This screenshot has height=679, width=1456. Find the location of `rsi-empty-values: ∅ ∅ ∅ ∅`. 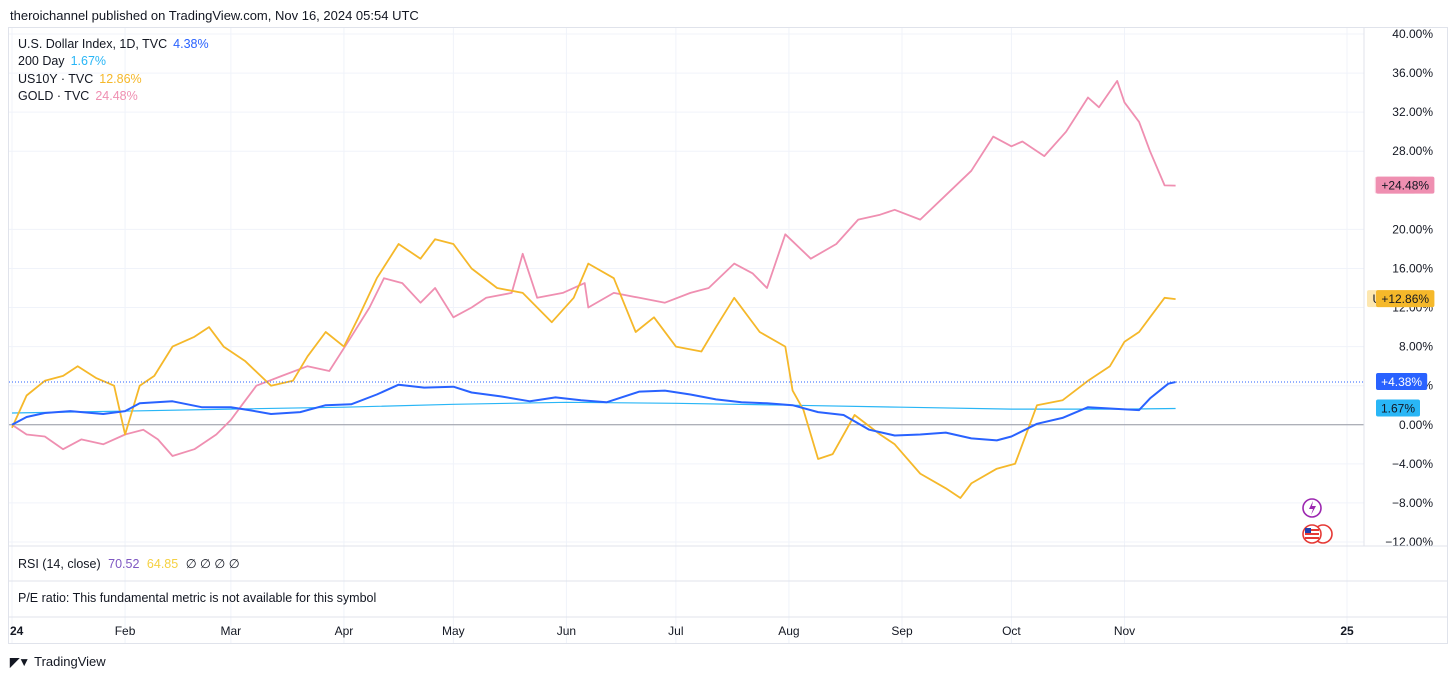

rsi-empty-values: ∅ ∅ ∅ ∅ is located at coordinates (212, 564).